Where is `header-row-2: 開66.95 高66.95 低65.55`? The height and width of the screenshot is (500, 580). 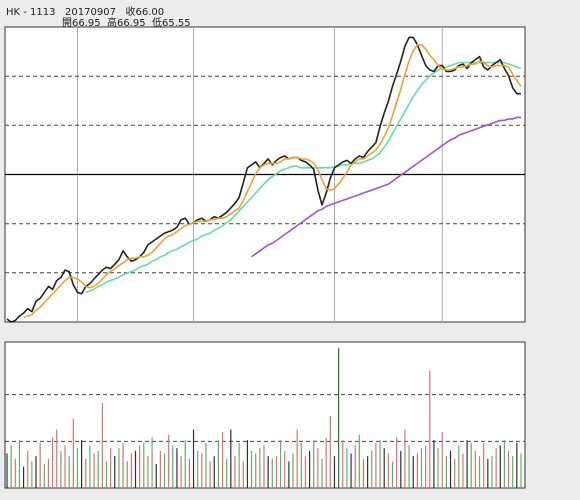 header-row-2: 開66.95 高66.95 低65.55 is located at coordinates (126, 21).